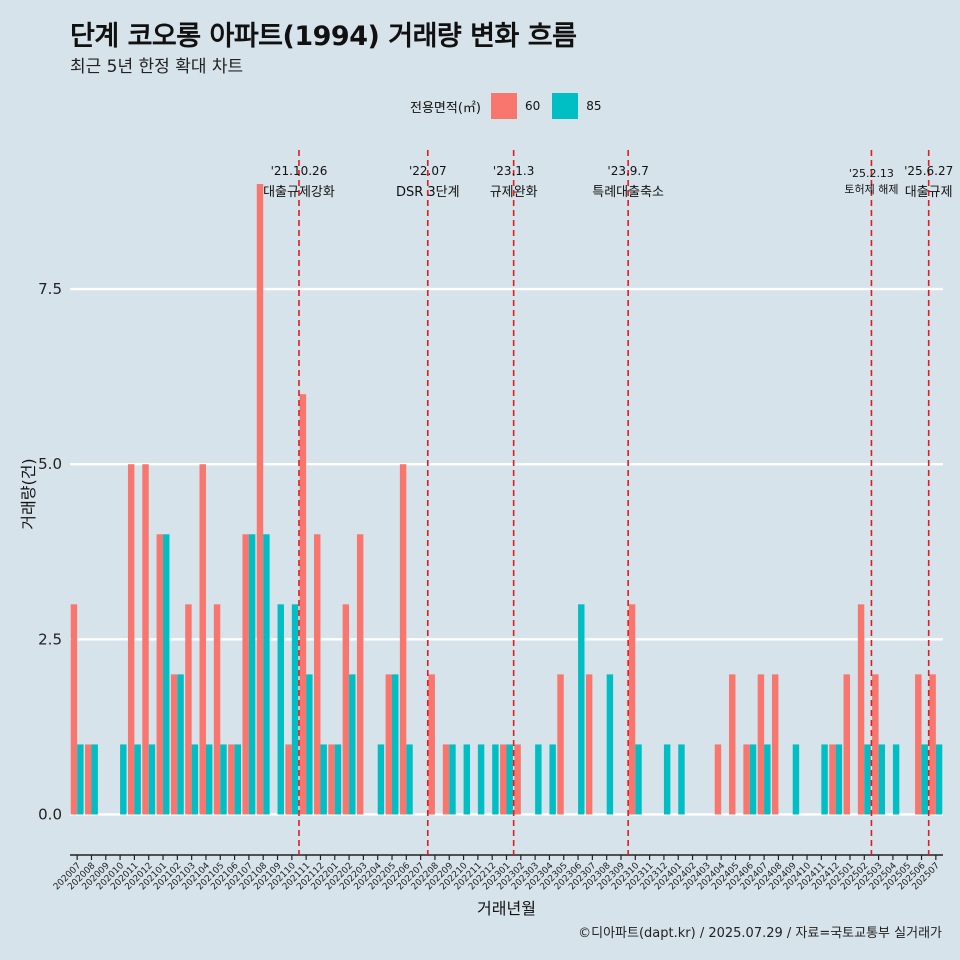 The image size is (960, 960). Describe the element at coordinates (627, 171) in the screenshot. I see `event-date: '23.9.7` at that location.